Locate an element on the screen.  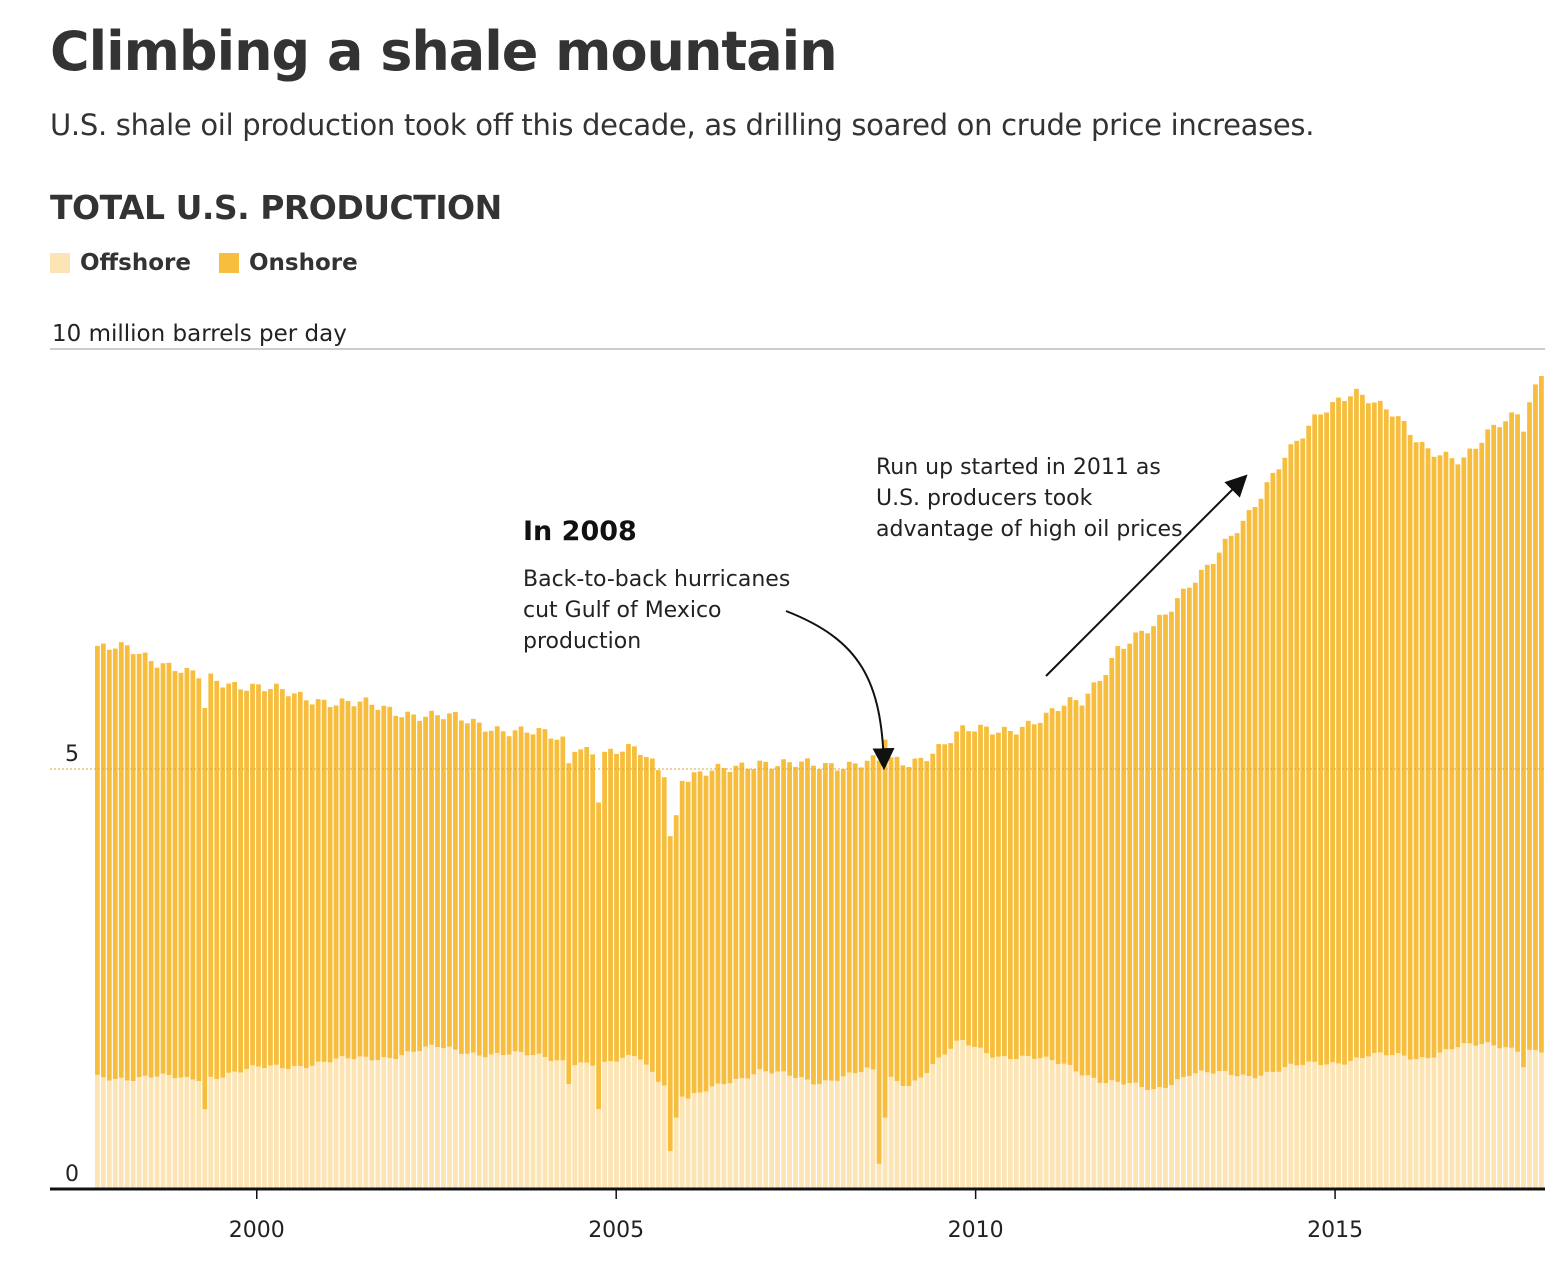
annotation-hurricane-arrow is located at coordinates (840, 690).